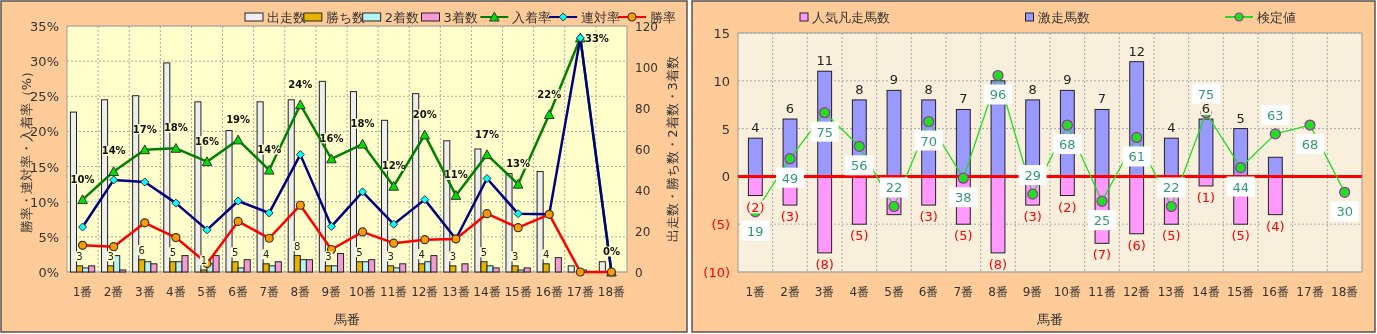 The width and height of the screenshot is (1377, 334). What do you see at coordinates (204, 260) in the screenshot?
I see `data-label: 1` at bounding box center [204, 260].